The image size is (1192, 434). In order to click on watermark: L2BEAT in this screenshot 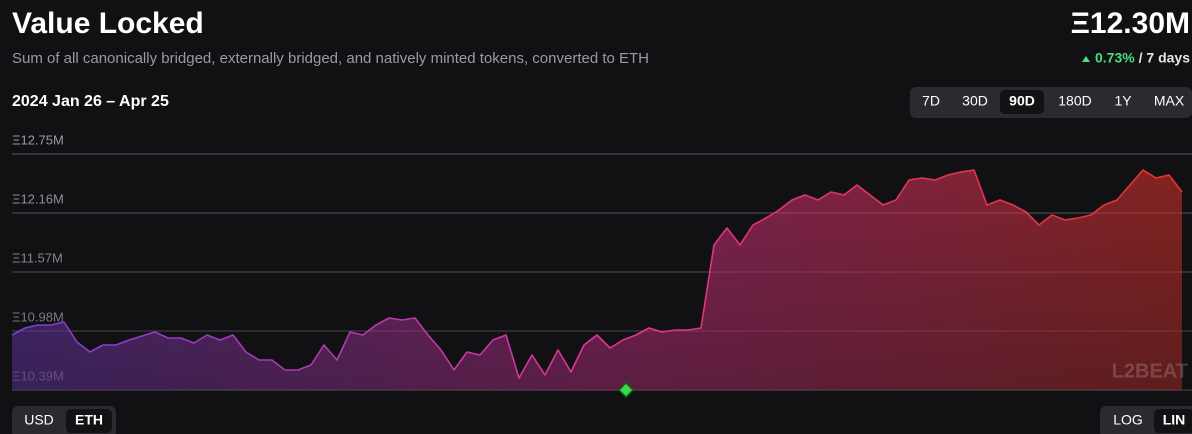, I will do `click(1150, 371)`.